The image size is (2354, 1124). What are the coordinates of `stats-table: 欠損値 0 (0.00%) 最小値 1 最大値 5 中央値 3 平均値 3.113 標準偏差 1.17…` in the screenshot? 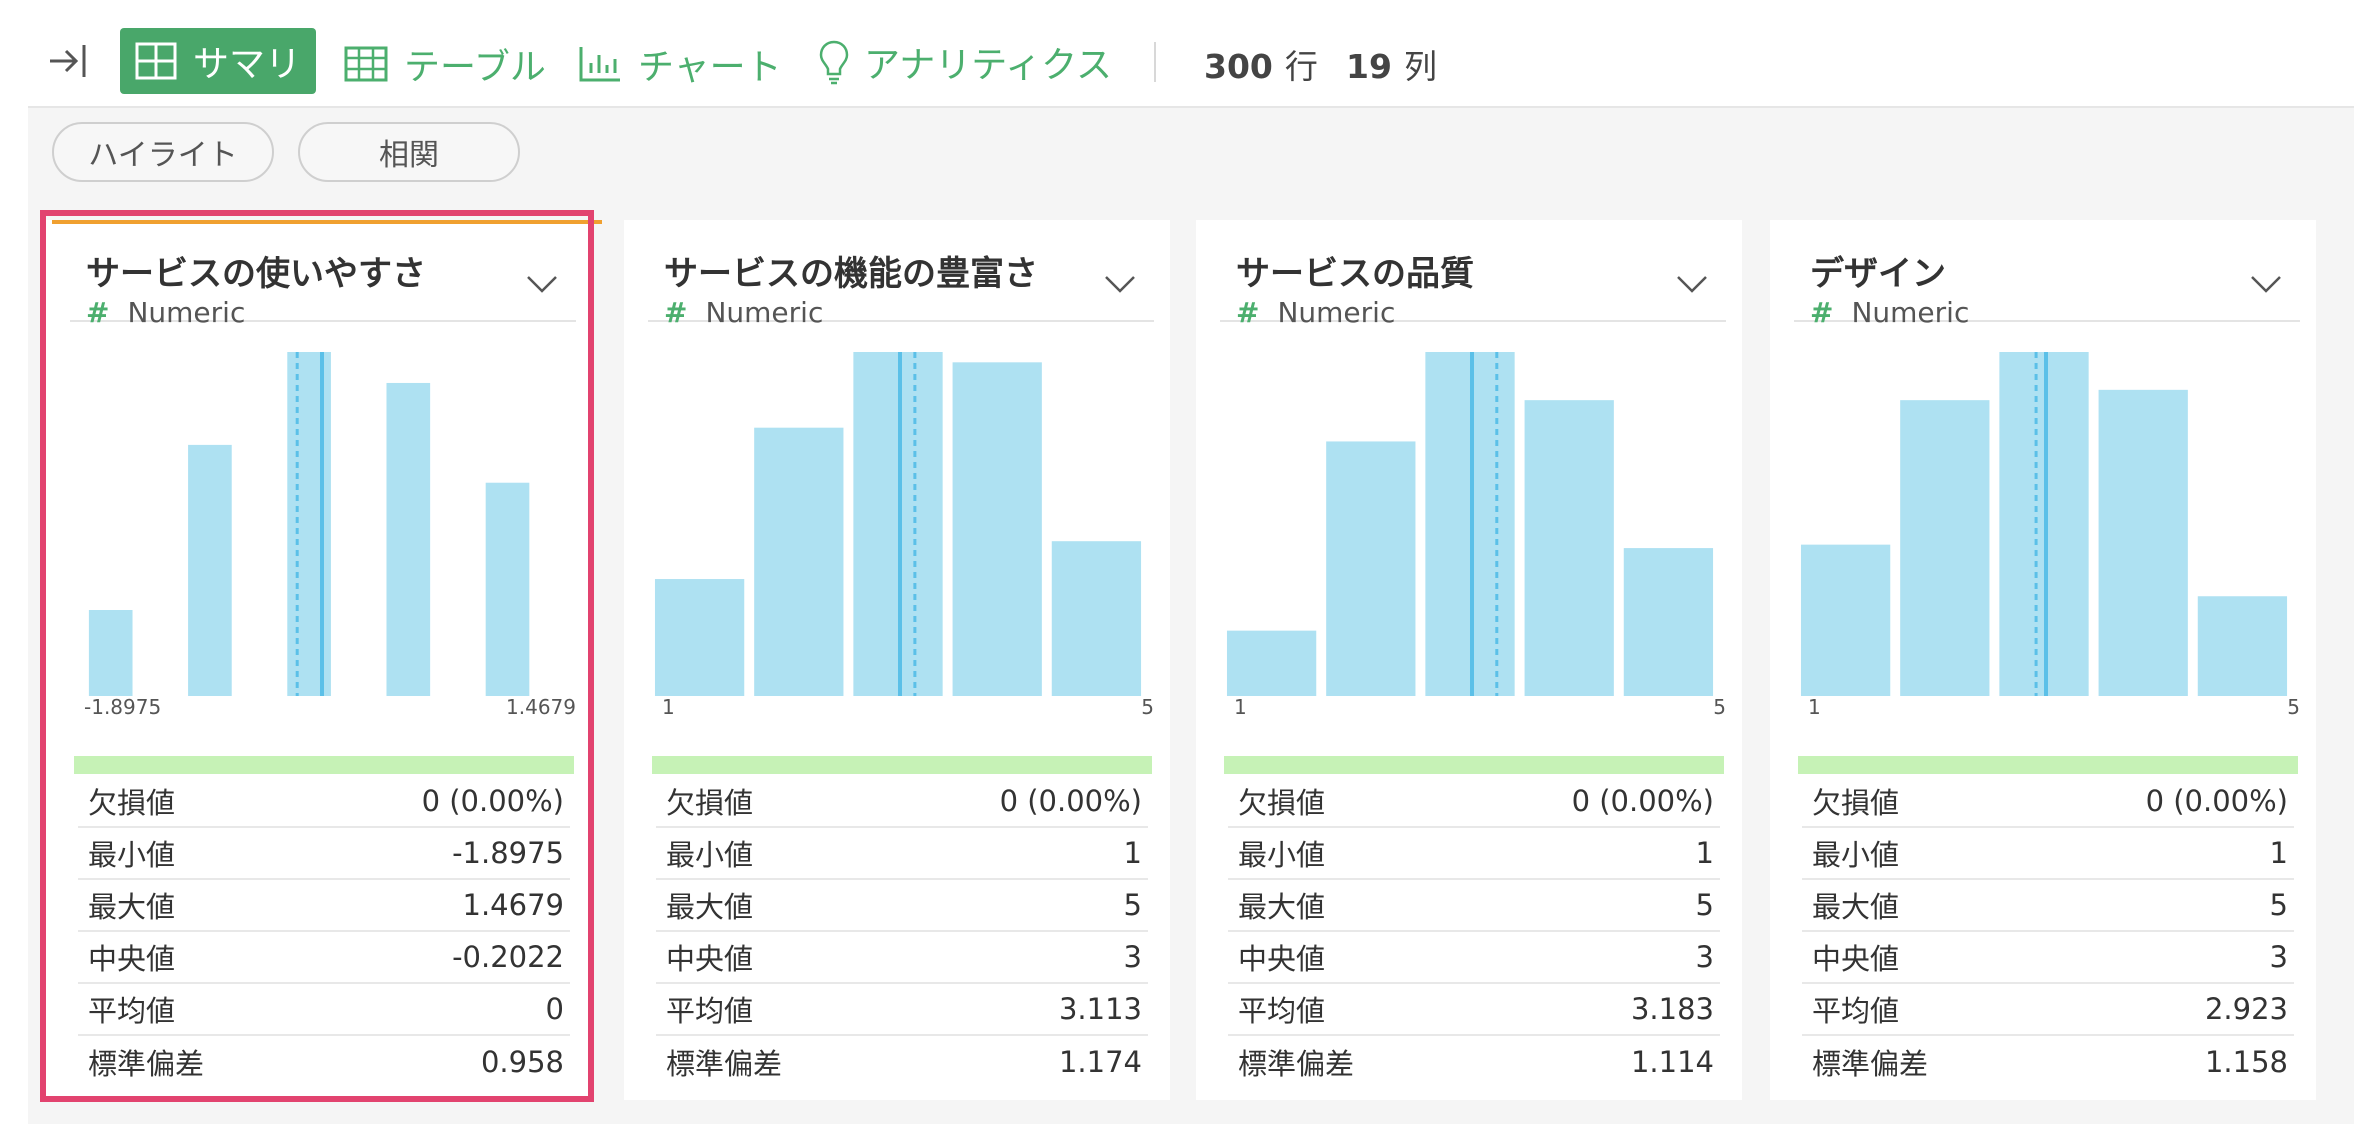 It's located at (902, 932).